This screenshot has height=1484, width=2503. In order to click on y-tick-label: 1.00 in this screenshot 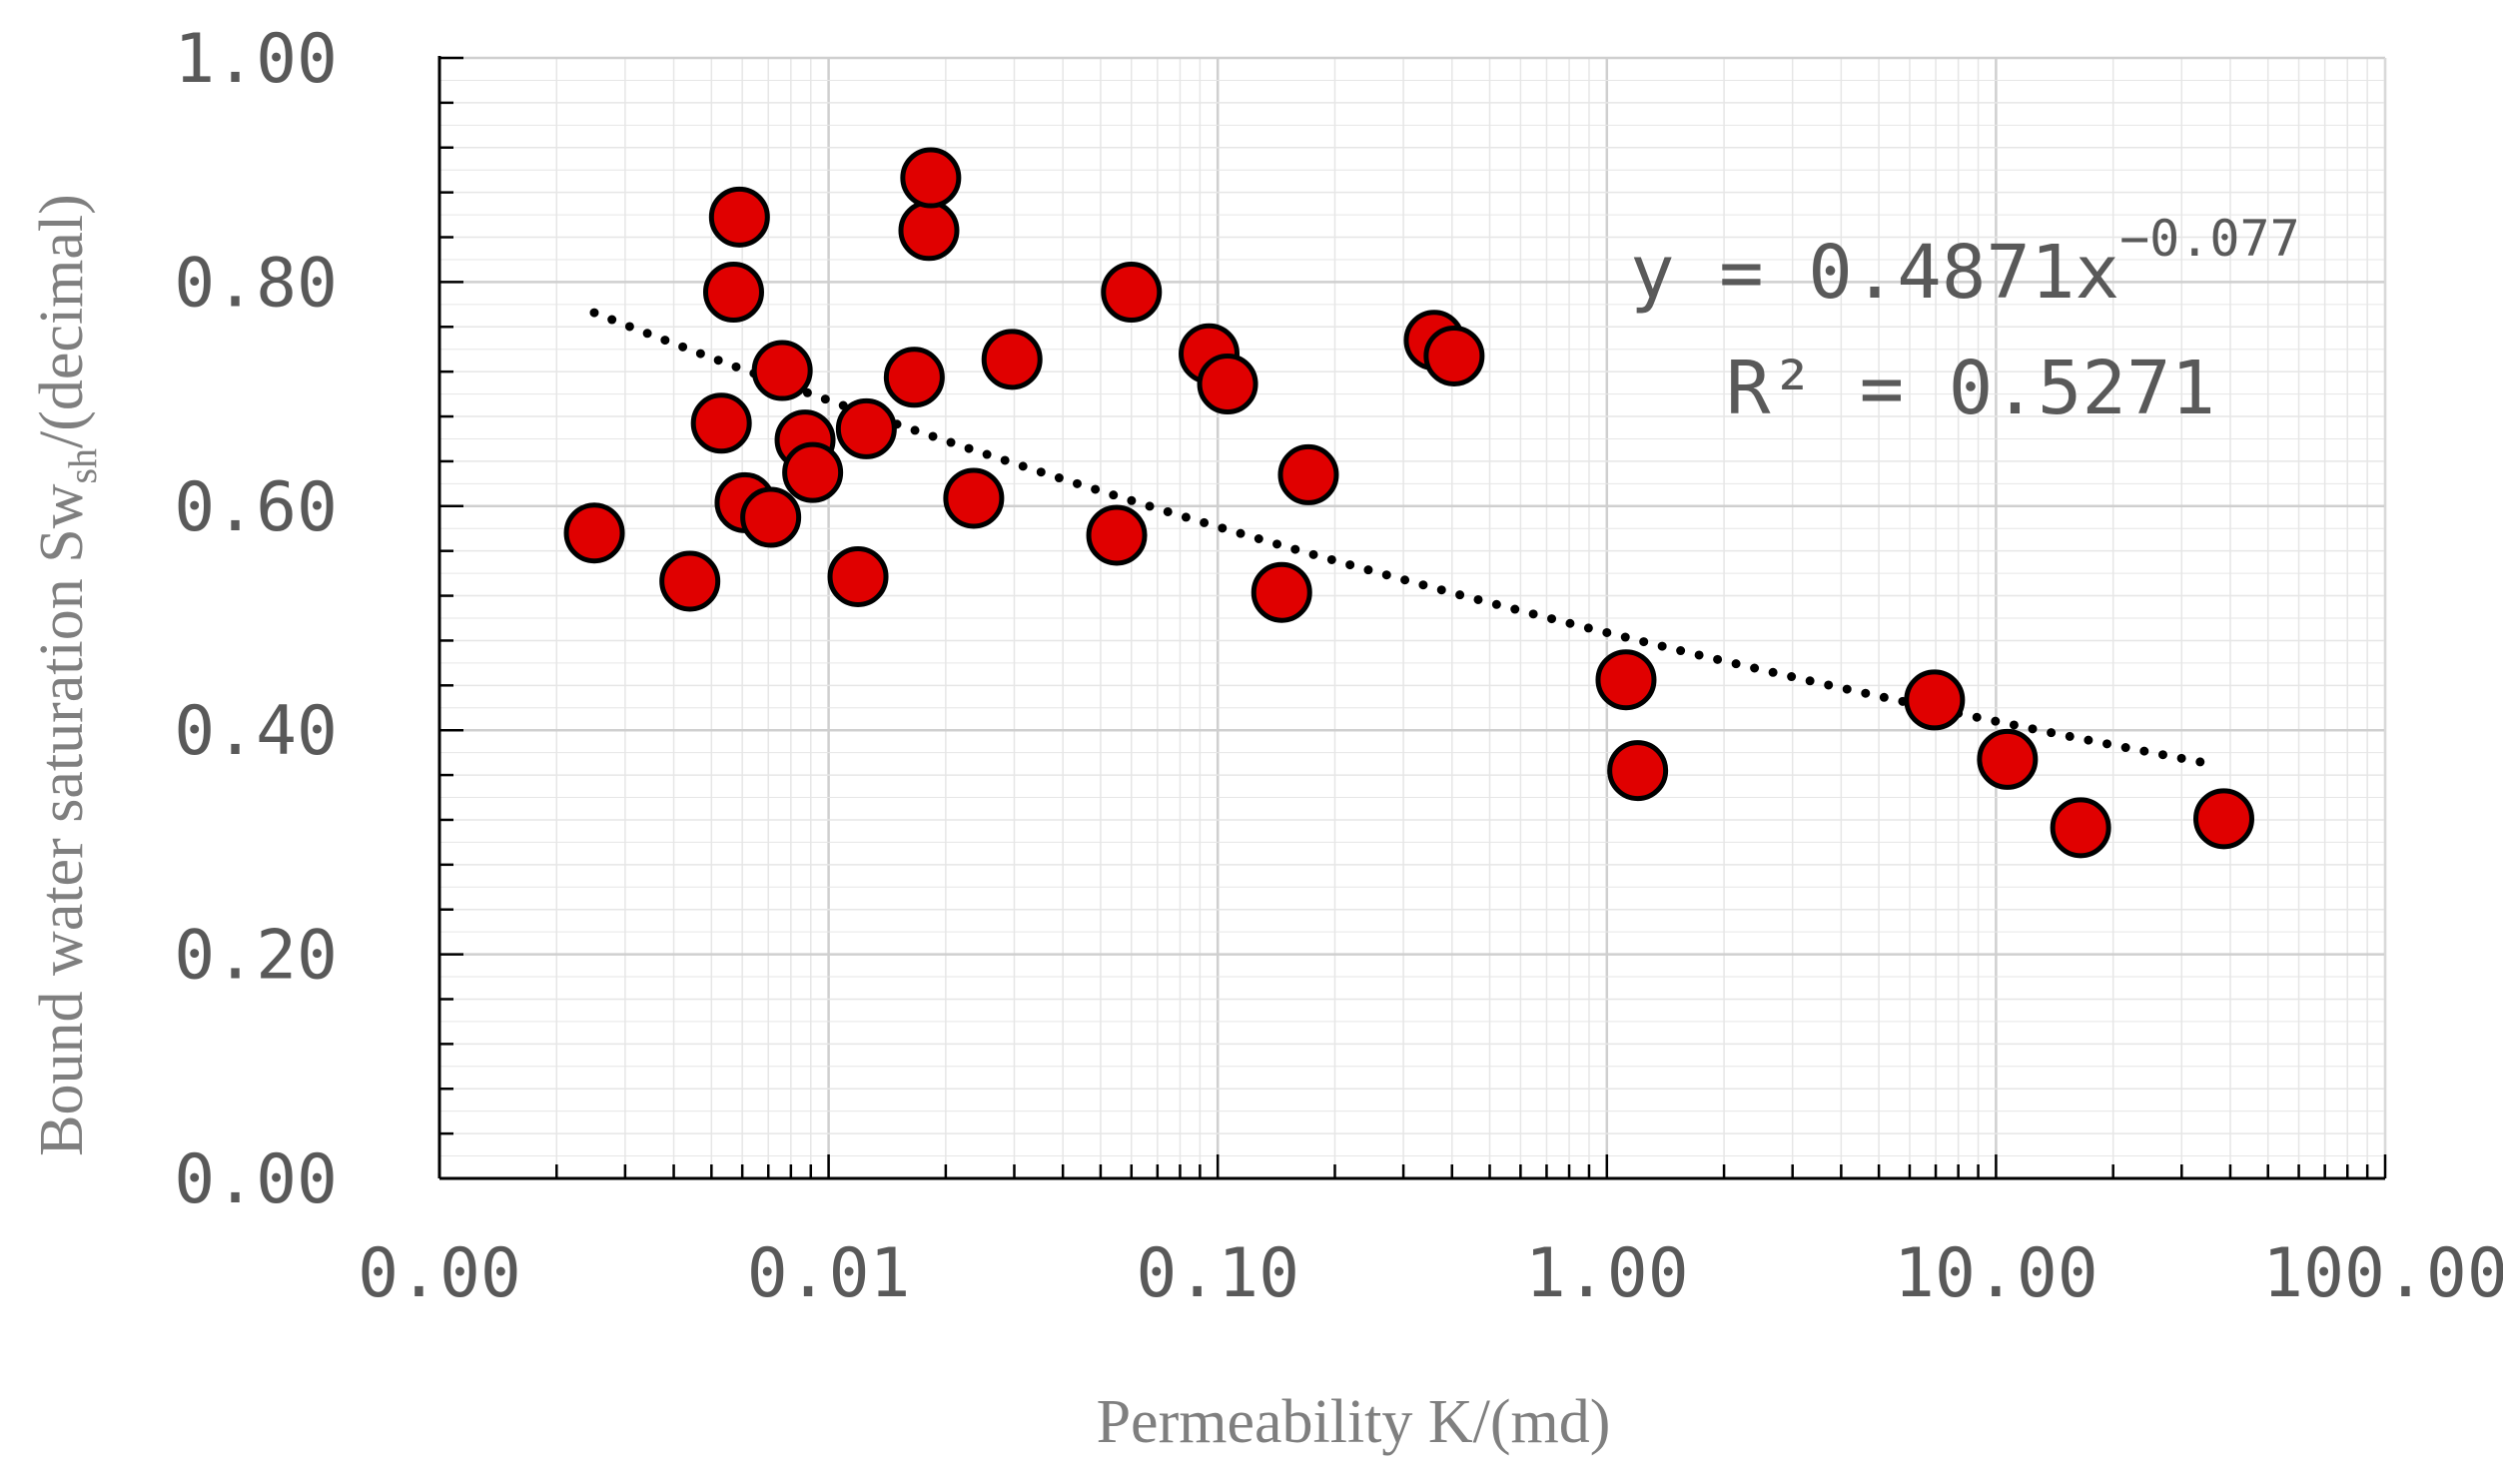, I will do `click(256, 60)`.